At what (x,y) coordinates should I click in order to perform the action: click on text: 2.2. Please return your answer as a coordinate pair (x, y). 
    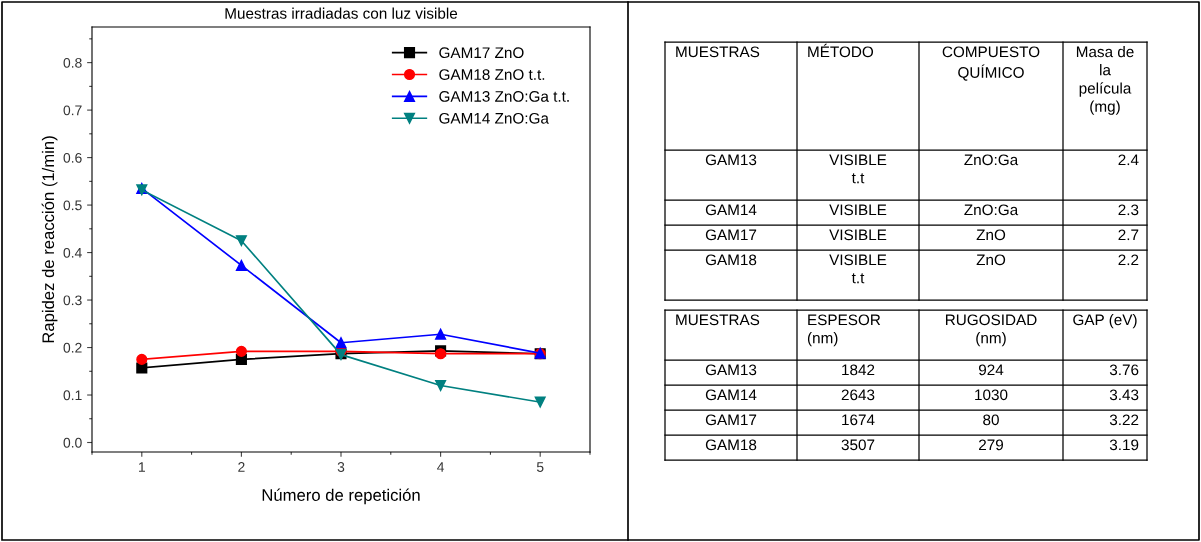
    Looking at the image, I should click on (1128, 260).